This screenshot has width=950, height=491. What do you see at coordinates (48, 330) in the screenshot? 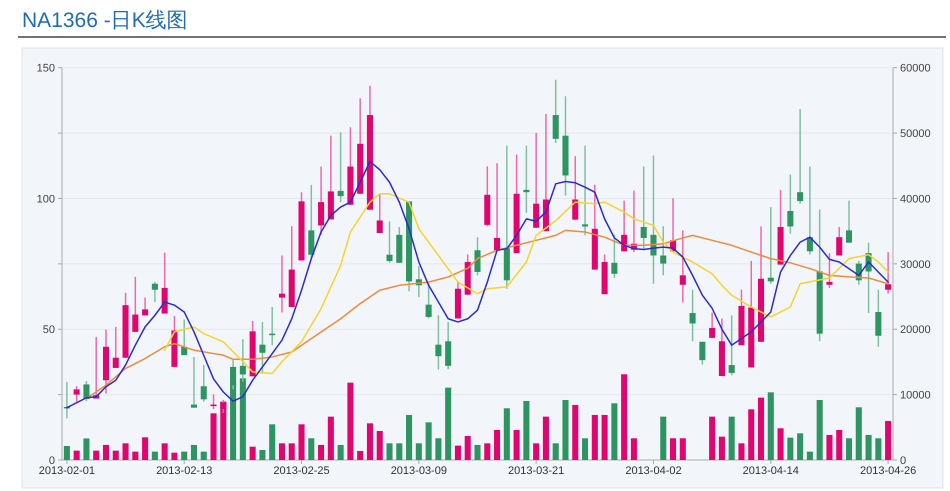
I see `y-tick-label: 50` at bounding box center [48, 330].